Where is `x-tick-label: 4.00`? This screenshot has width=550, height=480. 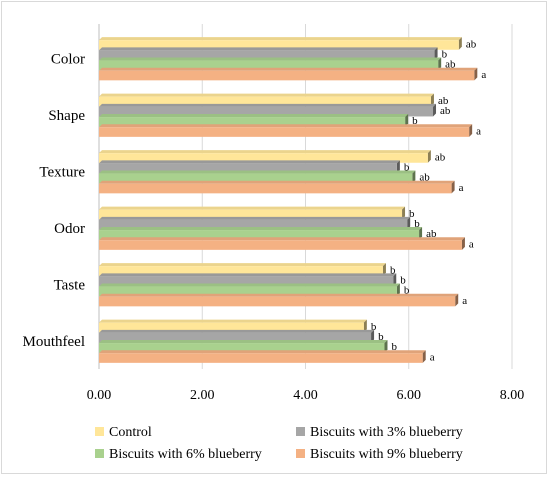
x-tick-label: 4.00 is located at coordinates (305, 395).